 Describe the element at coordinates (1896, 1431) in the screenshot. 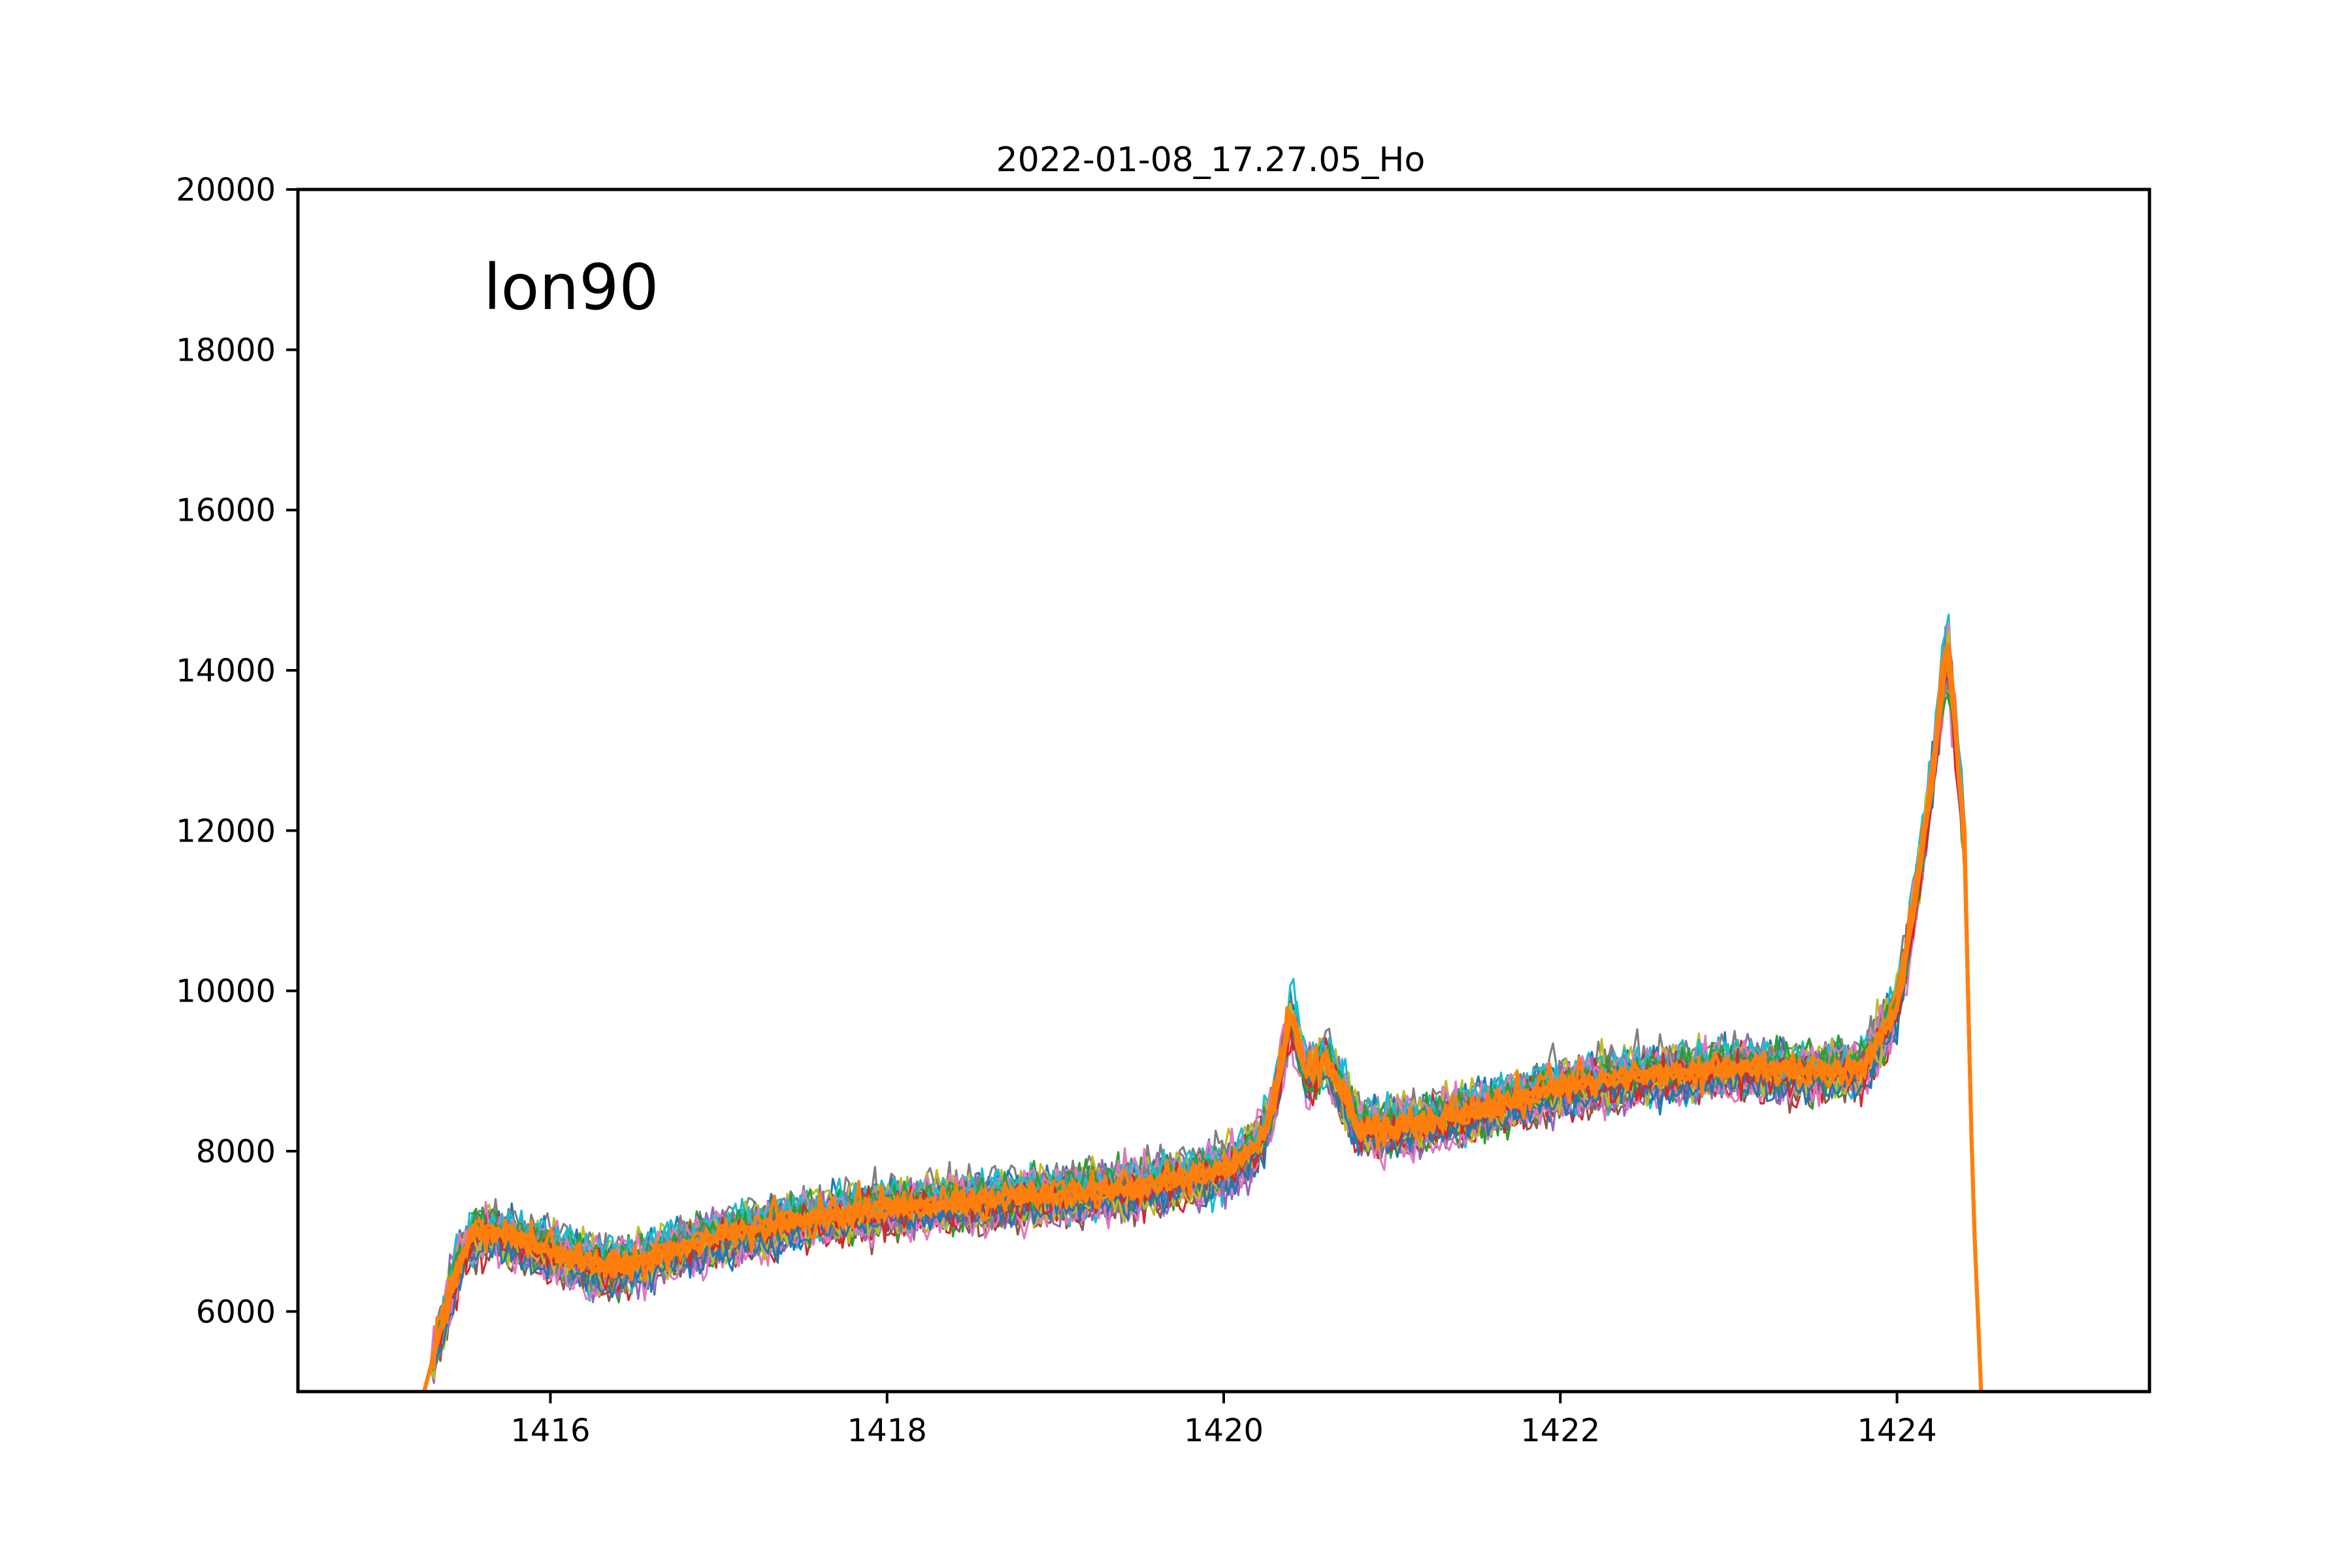

I see `x-tick-label: 1424` at that location.